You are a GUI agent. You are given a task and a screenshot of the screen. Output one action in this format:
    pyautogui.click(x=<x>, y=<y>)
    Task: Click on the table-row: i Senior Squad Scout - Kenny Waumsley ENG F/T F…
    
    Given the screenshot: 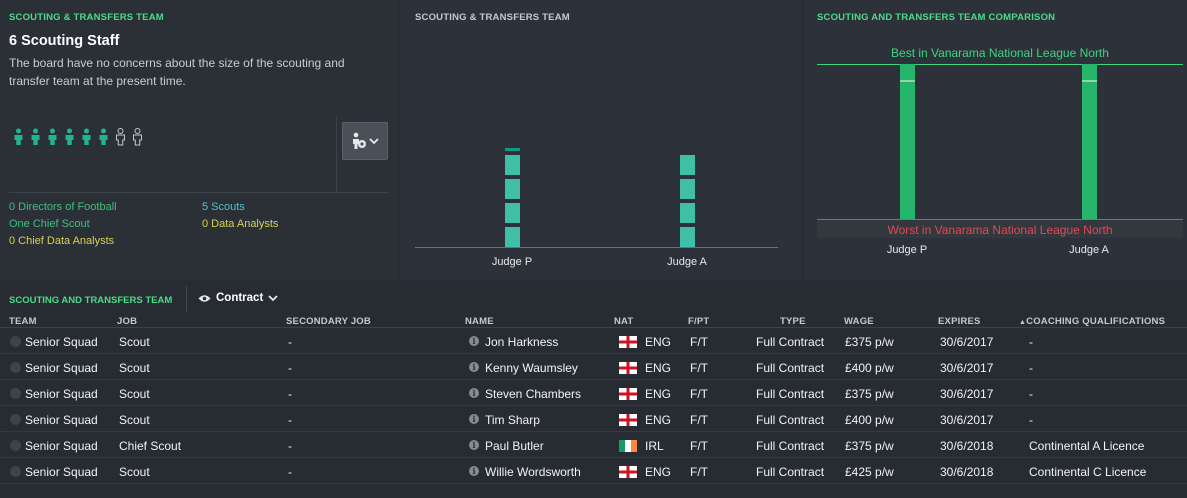 What is the action you would take?
    pyautogui.click(x=593, y=367)
    